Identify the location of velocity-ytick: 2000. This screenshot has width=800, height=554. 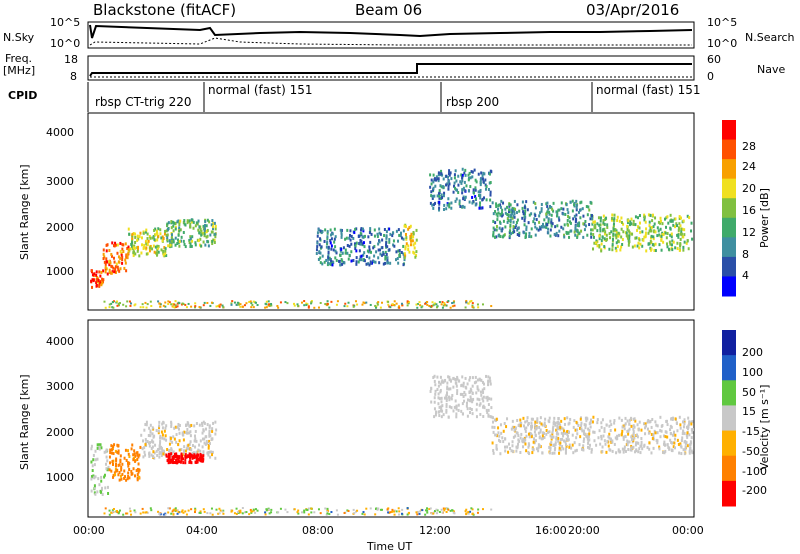
(60, 432).